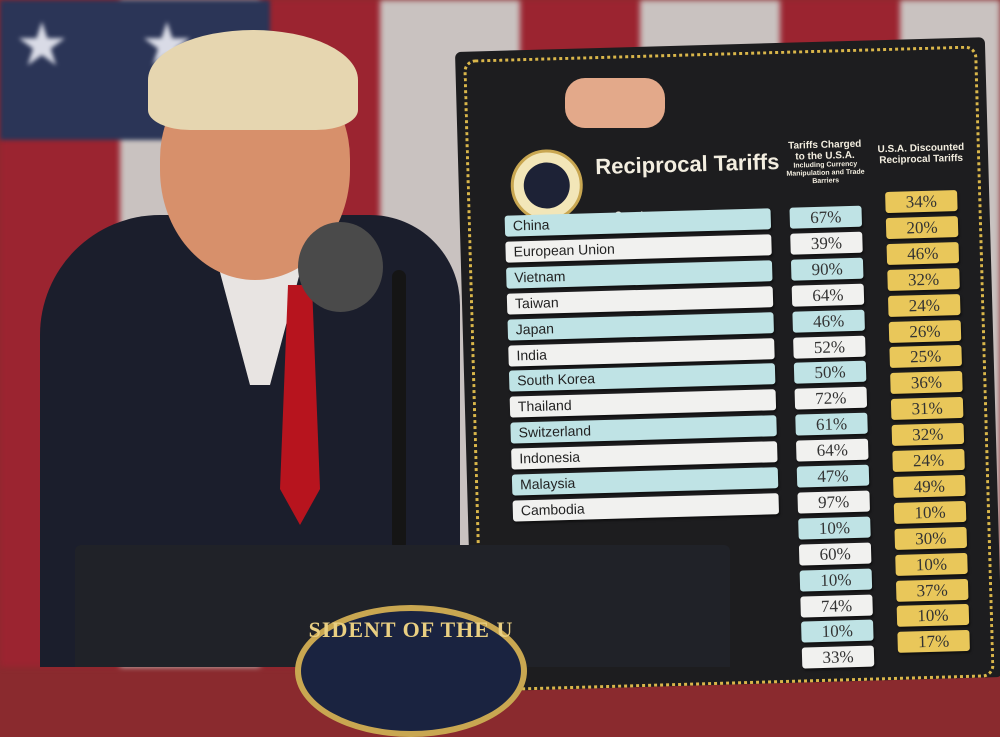 The image size is (1000, 737). What do you see at coordinates (922, 227) in the screenshot?
I see `discounted-tariff-cell: 20%` at bounding box center [922, 227].